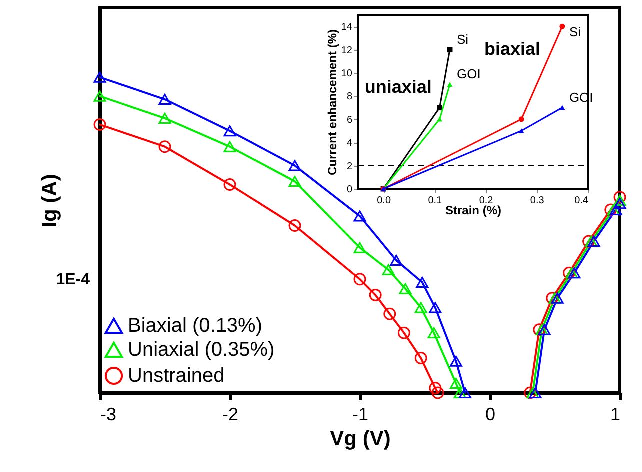 Image resolution: width=642 pixels, height=472 pixels. I want to click on y-tick-label: 12, so click(347, 50).